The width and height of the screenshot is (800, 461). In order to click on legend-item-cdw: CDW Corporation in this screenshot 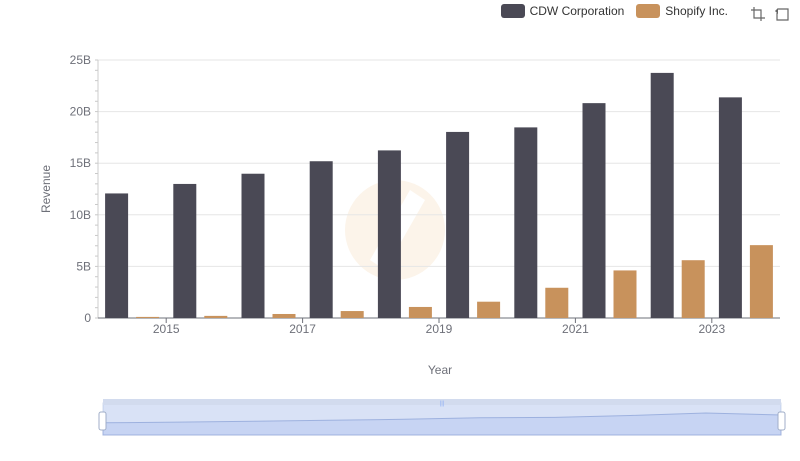, I will do `click(562, 11)`.